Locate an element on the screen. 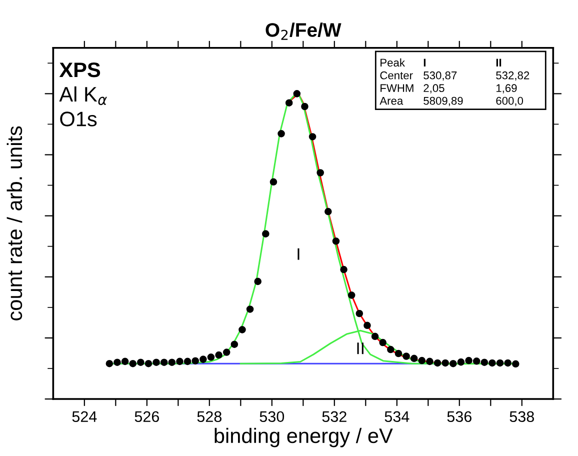 Image resolution: width=578 pixels, height=456 pixels. x-tick-label: 530 is located at coordinates (272, 416).